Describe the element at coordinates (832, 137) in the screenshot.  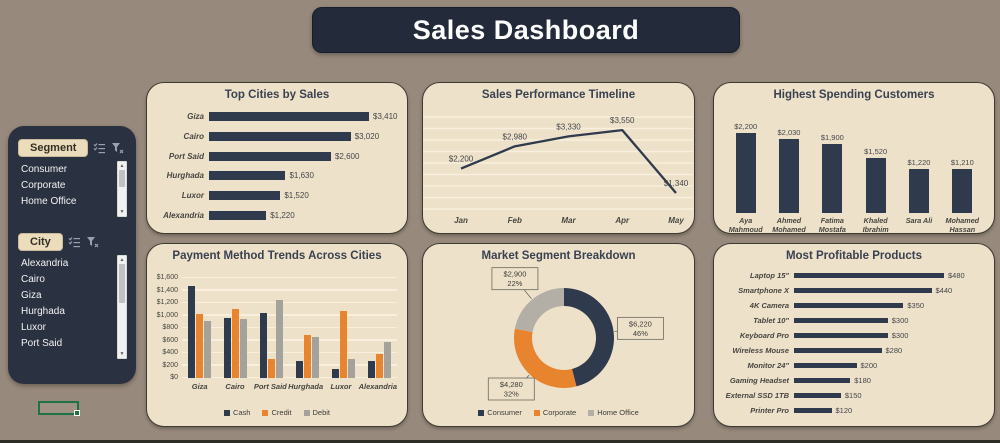
I see `value-label: $1,900` at that location.